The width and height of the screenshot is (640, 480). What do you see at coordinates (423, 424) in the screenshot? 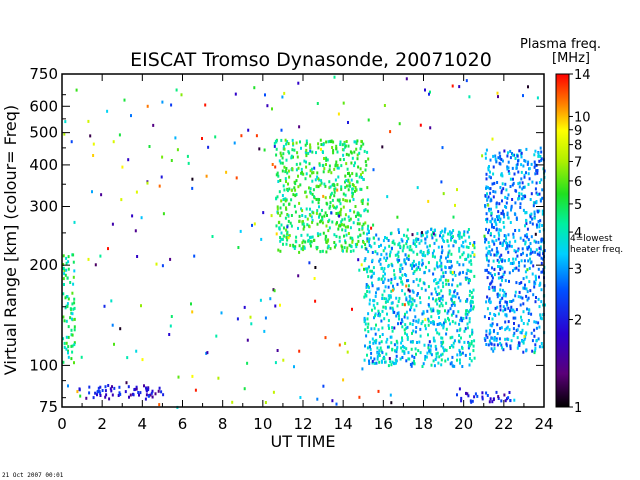
I see `x-tick-label: 18` at bounding box center [423, 424].